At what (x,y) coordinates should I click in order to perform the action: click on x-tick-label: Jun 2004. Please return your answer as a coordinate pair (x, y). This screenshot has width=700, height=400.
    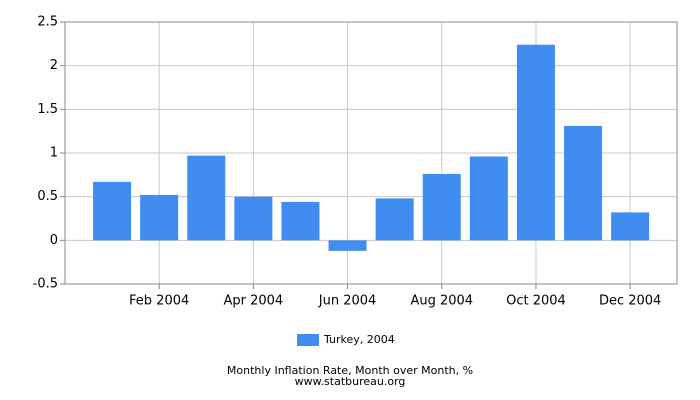
    Looking at the image, I should click on (347, 301).